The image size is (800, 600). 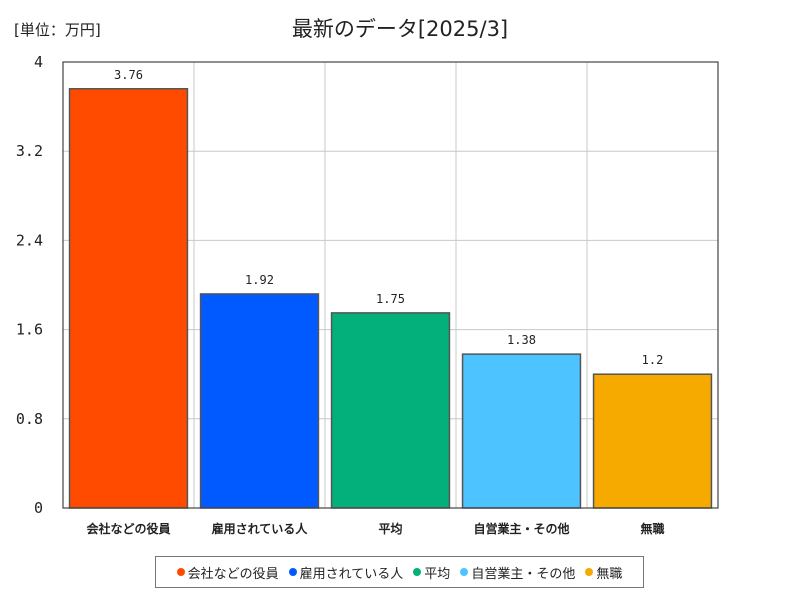 What do you see at coordinates (521, 340) in the screenshot?
I see `data-label: 1.38` at bounding box center [521, 340].